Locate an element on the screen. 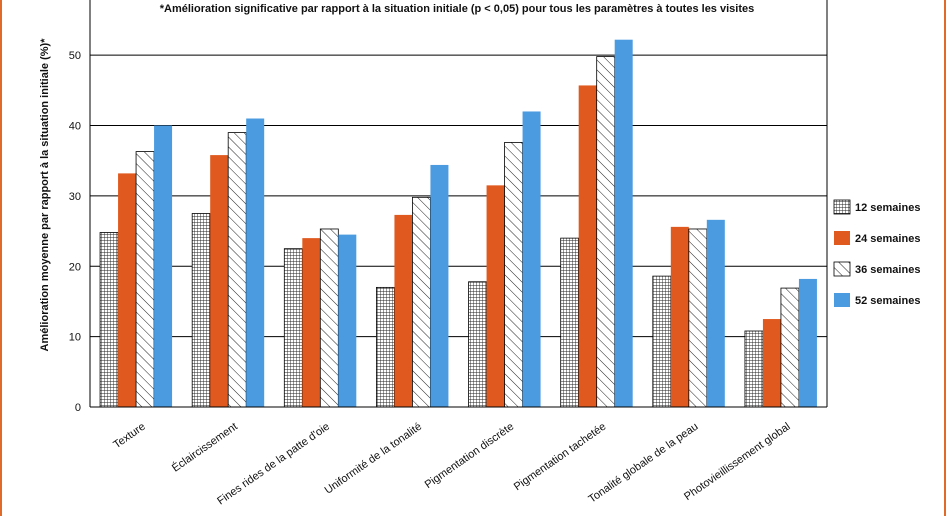 Image resolution: width=950 pixels, height=516 pixels. legend-label: 24 semaines is located at coordinates (887, 239).